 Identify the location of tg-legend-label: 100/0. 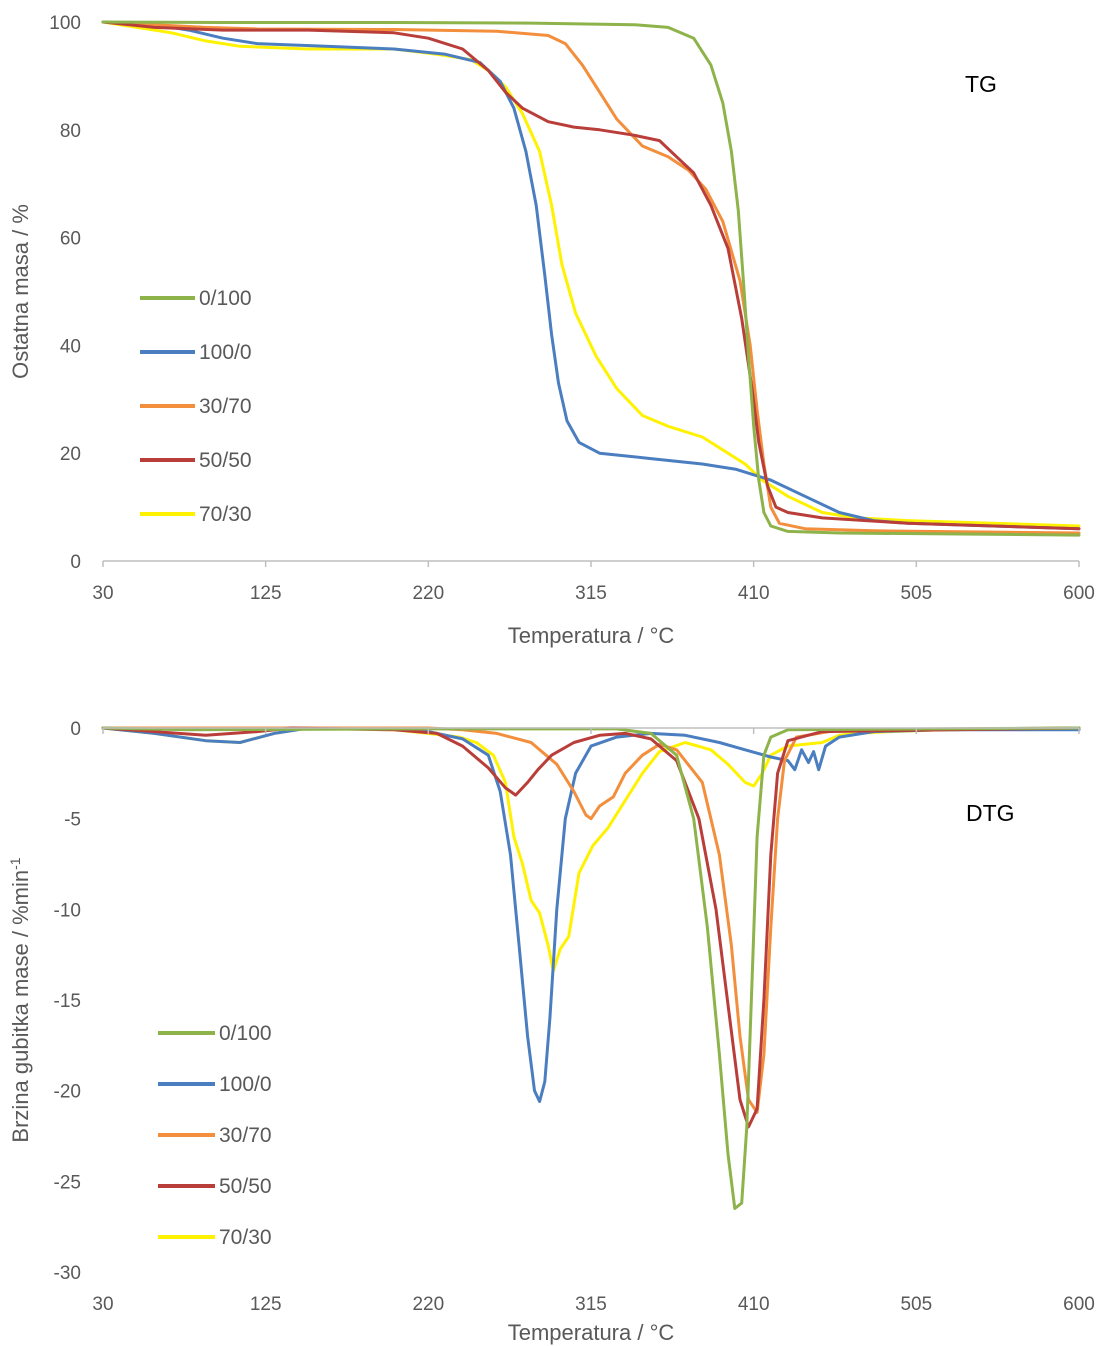
(225, 352).